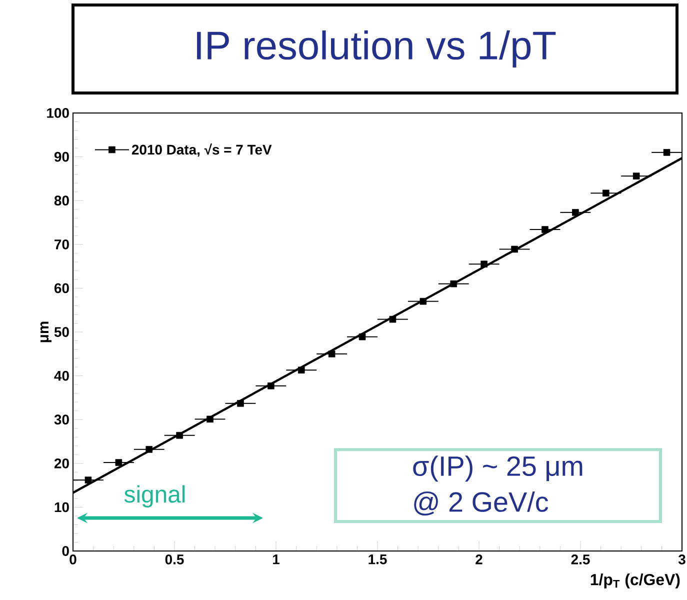 The width and height of the screenshot is (687, 600). What do you see at coordinates (61, 288) in the screenshot?
I see `y-tick-label: 60` at bounding box center [61, 288].